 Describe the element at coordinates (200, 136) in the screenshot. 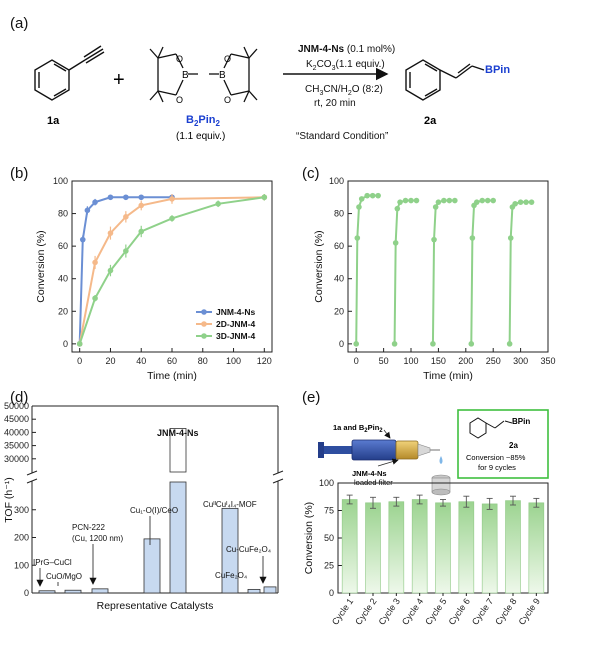

I see `b2pin2-equiv: (1.1 equiv.)` at that location.